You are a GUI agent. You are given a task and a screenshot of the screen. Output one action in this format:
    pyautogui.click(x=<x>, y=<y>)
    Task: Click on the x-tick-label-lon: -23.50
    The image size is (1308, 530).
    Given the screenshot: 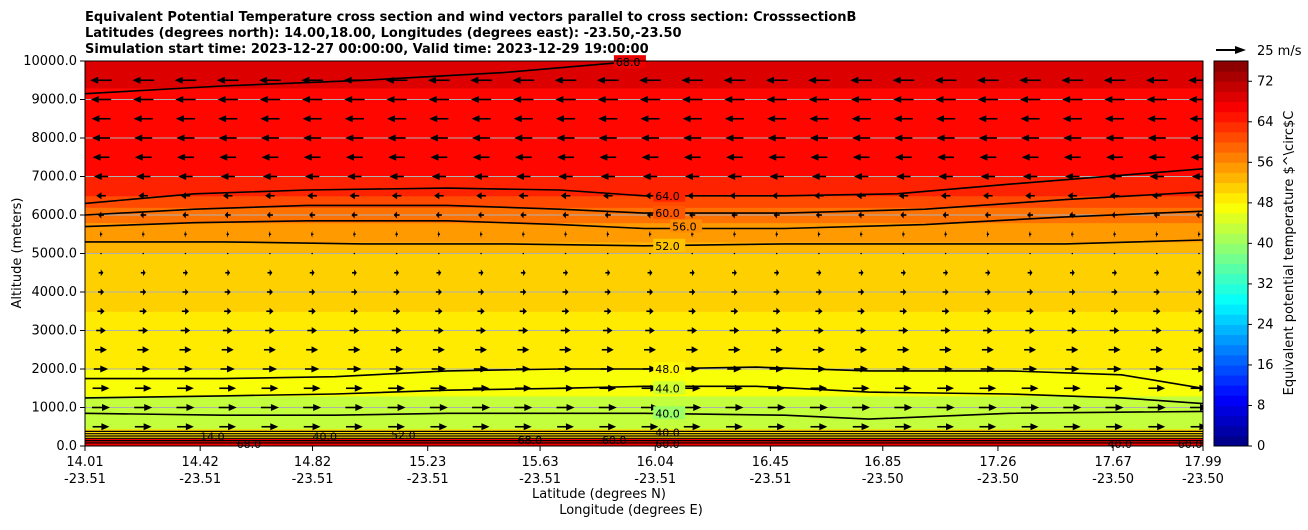 What is the action you would take?
    pyautogui.click(x=883, y=479)
    